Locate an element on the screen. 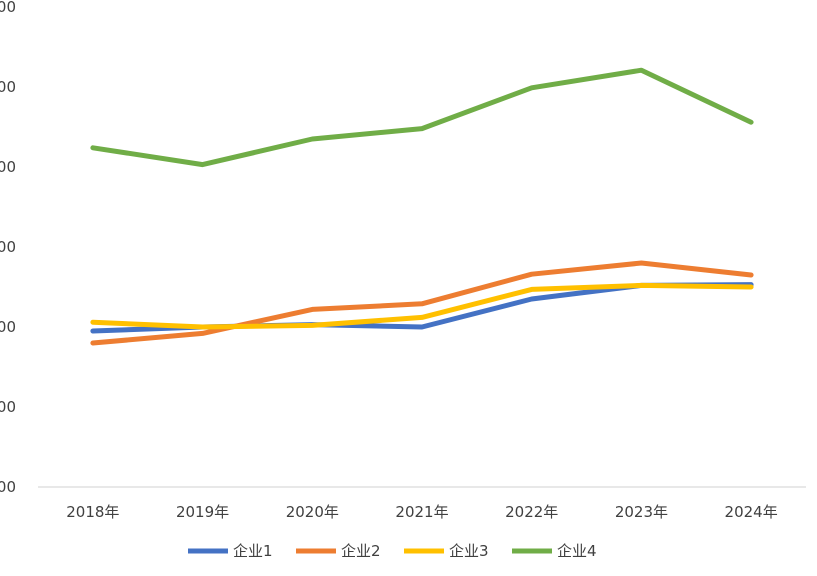 Image resolution: width=817 pixels, height=576 pixels. x-tick-label: 2022年 is located at coordinates (531, 512).